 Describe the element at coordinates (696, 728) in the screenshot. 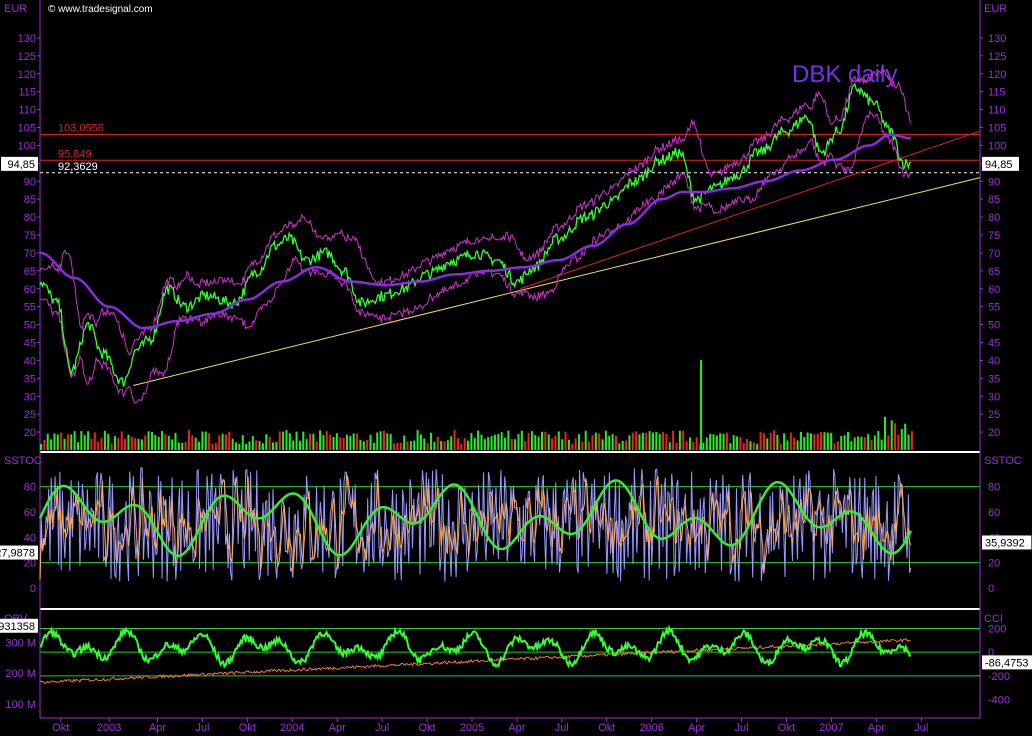

I see `x-tick-label-14: Apr` at that location.